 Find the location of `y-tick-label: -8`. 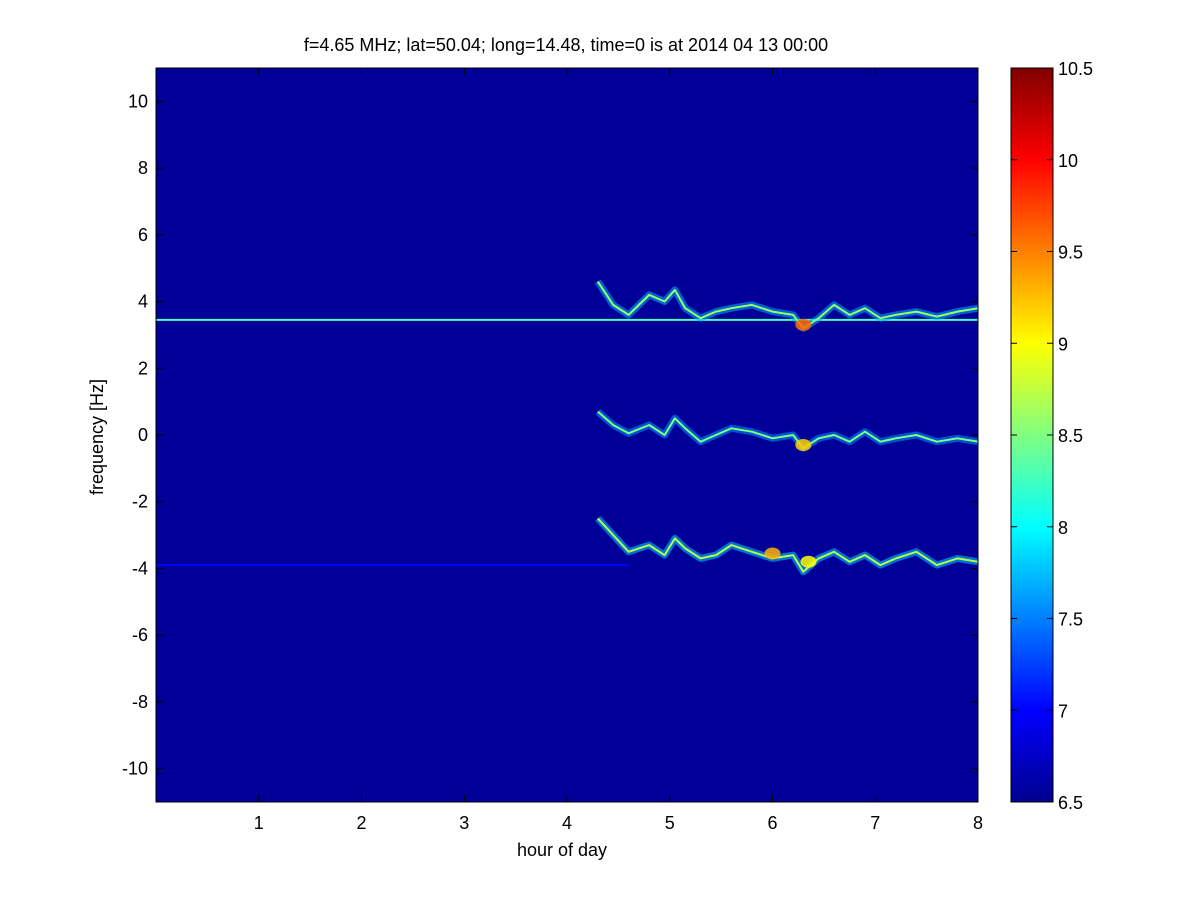

y-tick-label: -8 is located at coordinates (140, 702).